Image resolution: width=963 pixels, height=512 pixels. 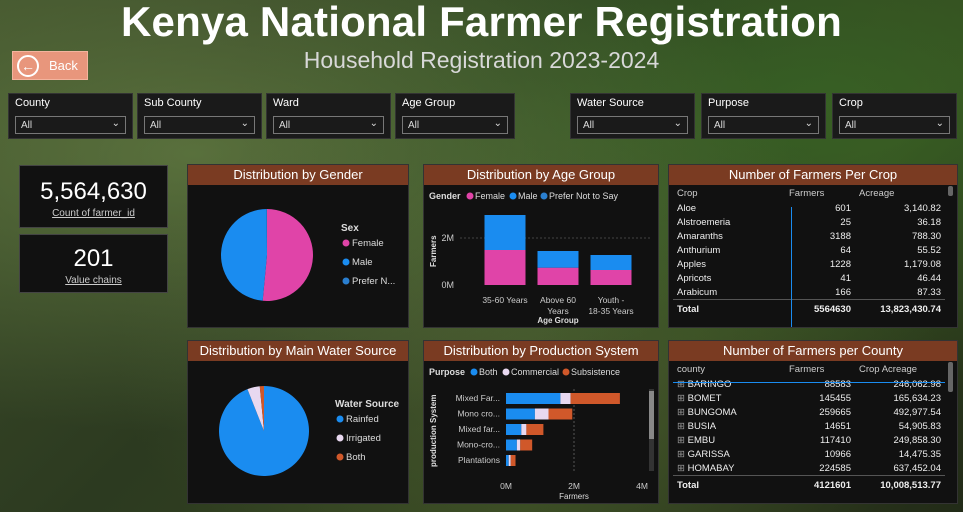 What do you see at coordinates (610, 311) in the screenshot?
I see `age-x-tick-label: 18-35 Years` at bounding box center [610, 311].